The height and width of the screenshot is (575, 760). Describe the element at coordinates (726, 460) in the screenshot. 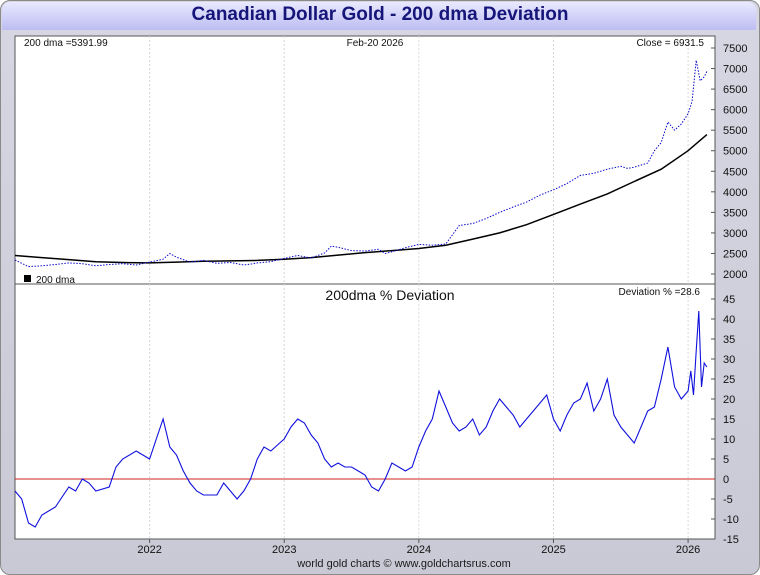

I see `deviation-ytick-label: 5` at that location.